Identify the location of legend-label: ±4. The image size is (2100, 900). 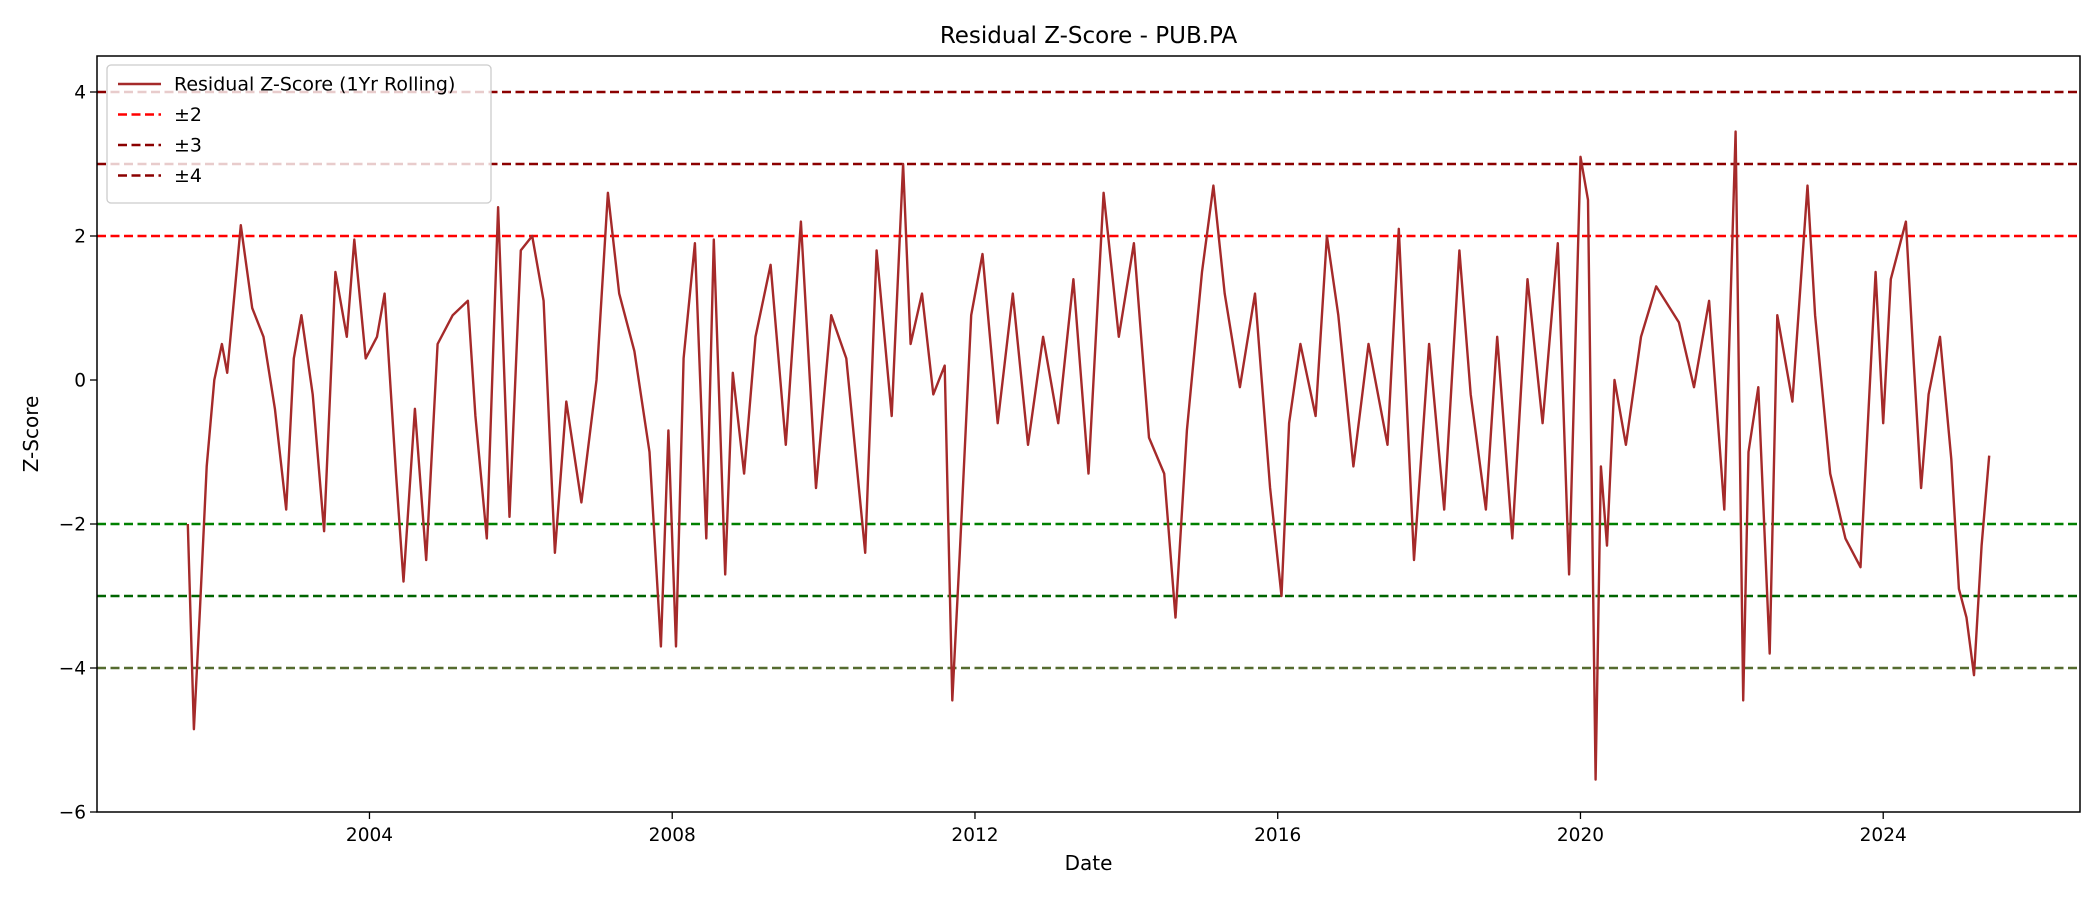
(188, 176).